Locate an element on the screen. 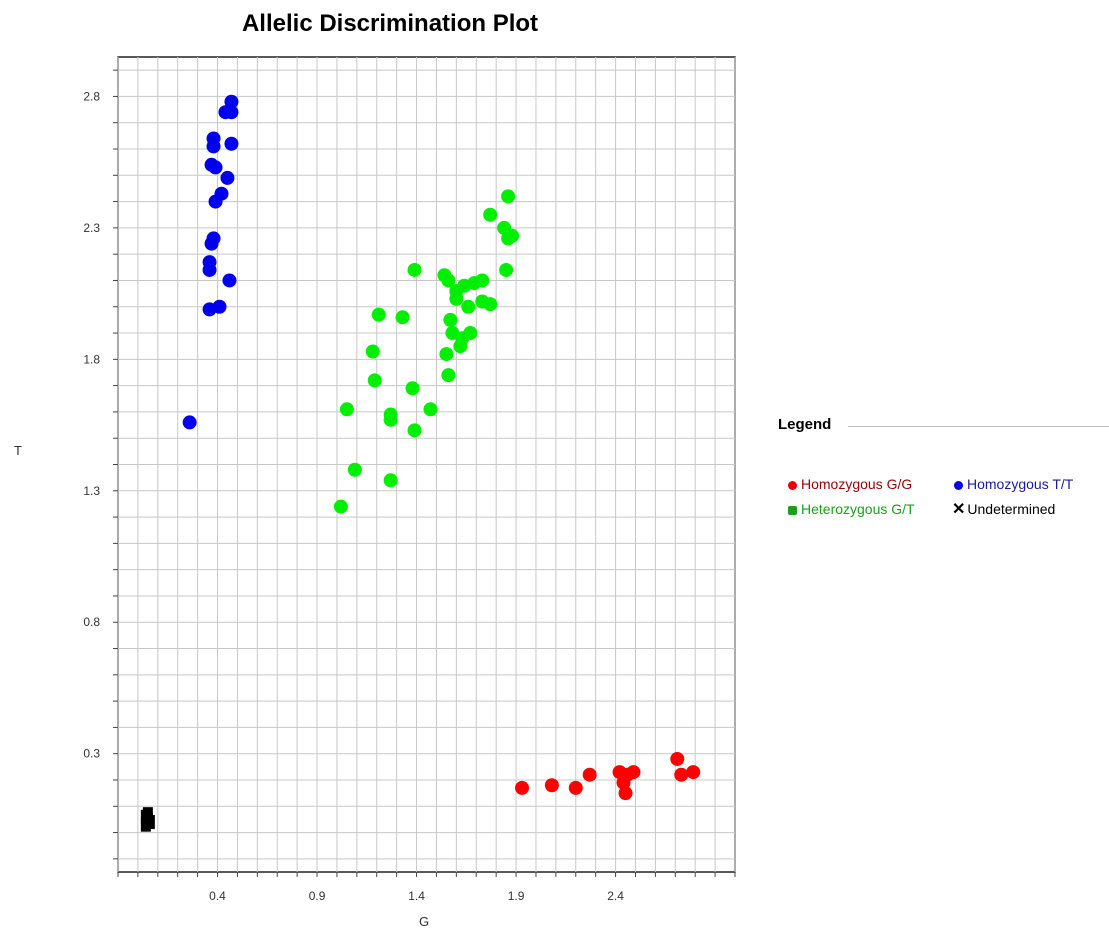 The image size is (1109, 929). series-homozygous-t-t is located at coordinates (210, 262).